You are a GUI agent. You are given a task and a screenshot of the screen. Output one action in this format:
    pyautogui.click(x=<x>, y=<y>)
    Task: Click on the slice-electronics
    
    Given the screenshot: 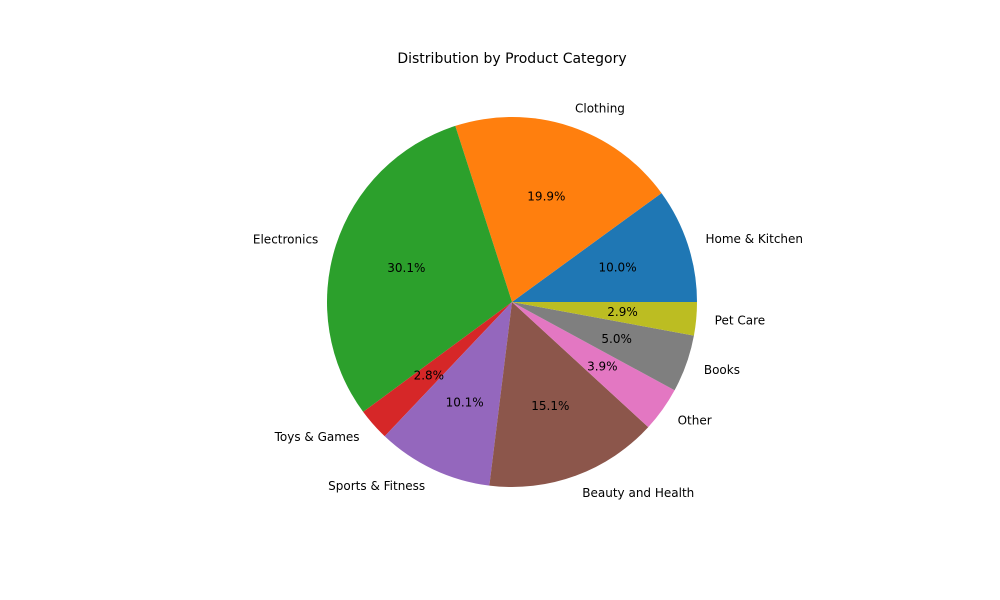 What is the action you would take?
    pyautogui.click(x=419, y=268)
    